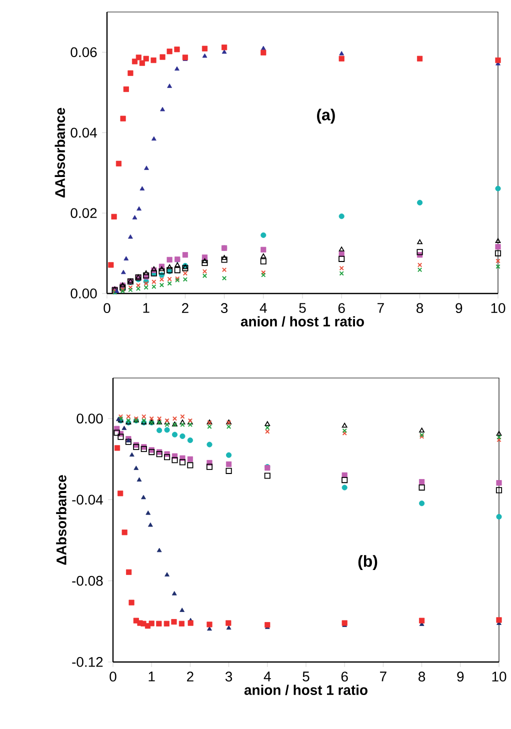 This screenshot has width=511, height=729. What do you see at coordinates (368, 562) in the screenshot?
I see `annotation: (b)` at bounding box center [368, 562].